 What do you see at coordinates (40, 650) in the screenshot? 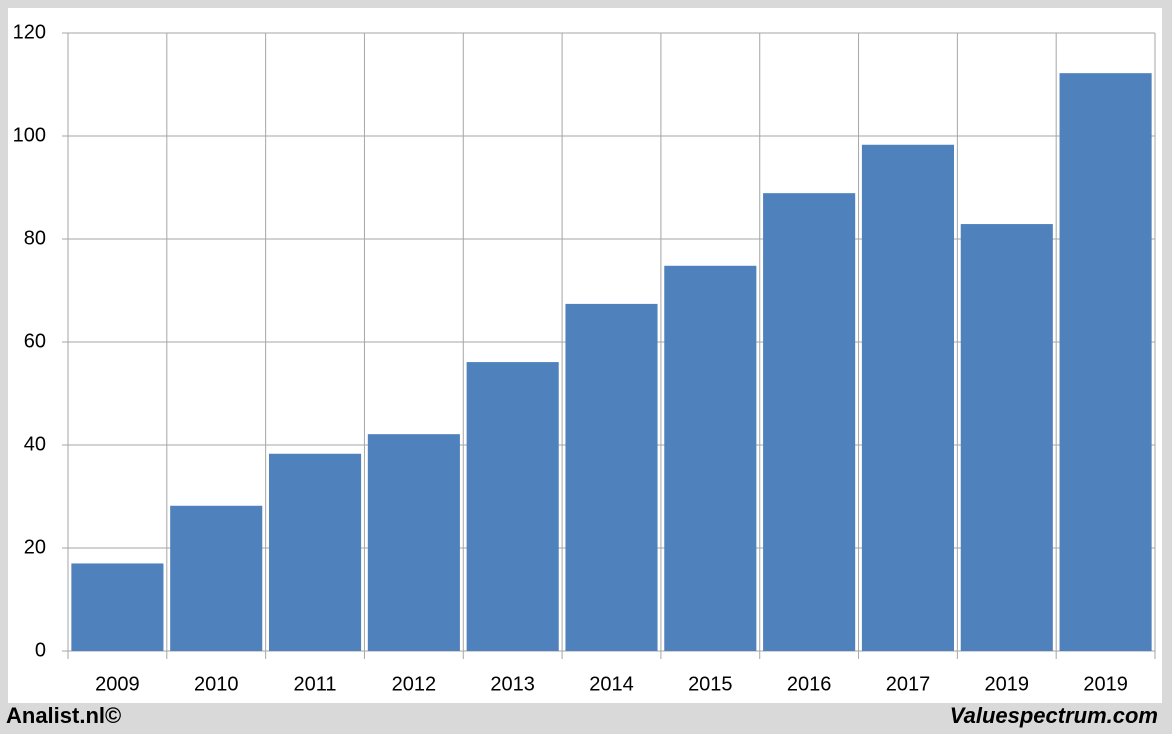
I see `y-tick-label: 0` at bounding box center [40, 650].